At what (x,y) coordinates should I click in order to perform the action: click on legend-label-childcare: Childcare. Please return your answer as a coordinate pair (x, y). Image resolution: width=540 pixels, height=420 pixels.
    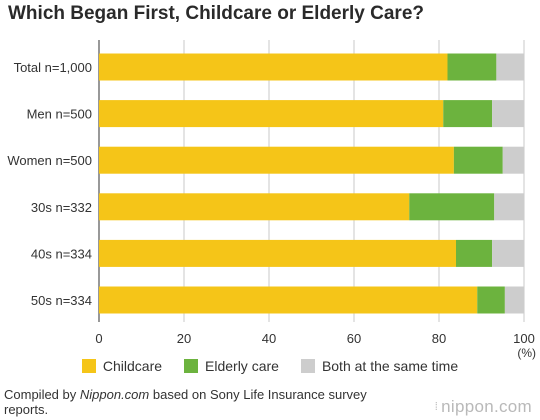
    Looking at the image, I should click on (132, 366).